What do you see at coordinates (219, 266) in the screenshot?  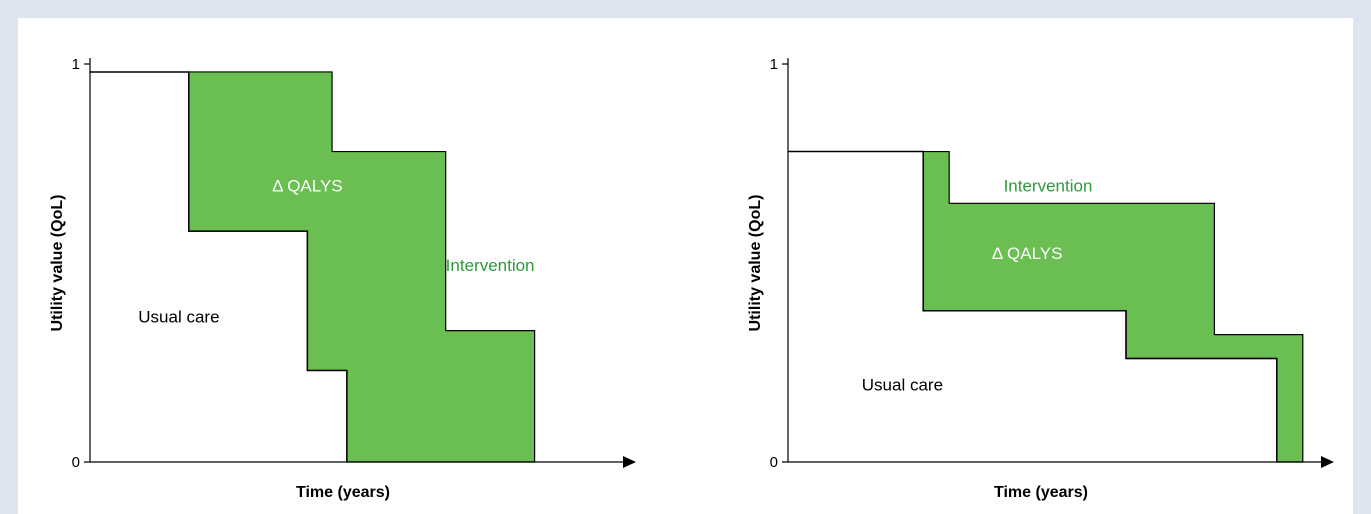 I see `usual-care-line` at bounding box center [219, 266].